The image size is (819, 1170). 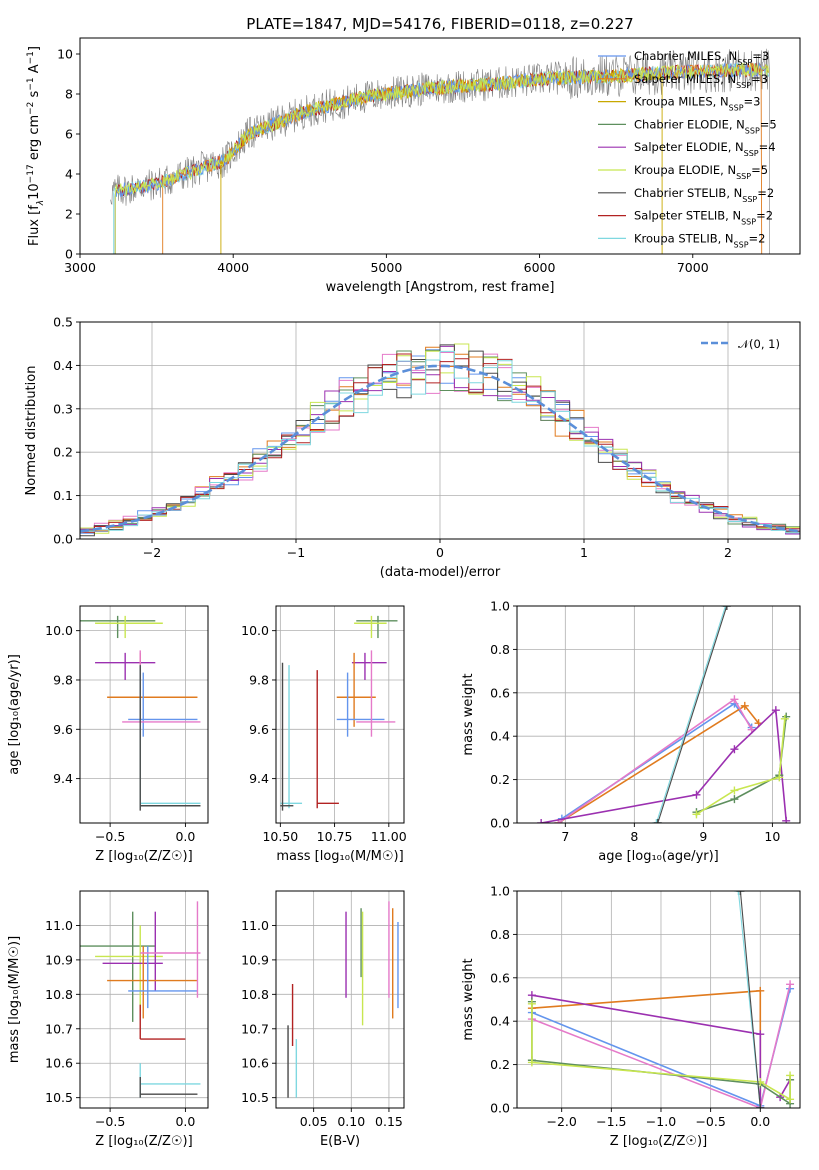 I want to click on mass-vs-Z-ytick-label: 10.6, so click(x=59, y=1063).